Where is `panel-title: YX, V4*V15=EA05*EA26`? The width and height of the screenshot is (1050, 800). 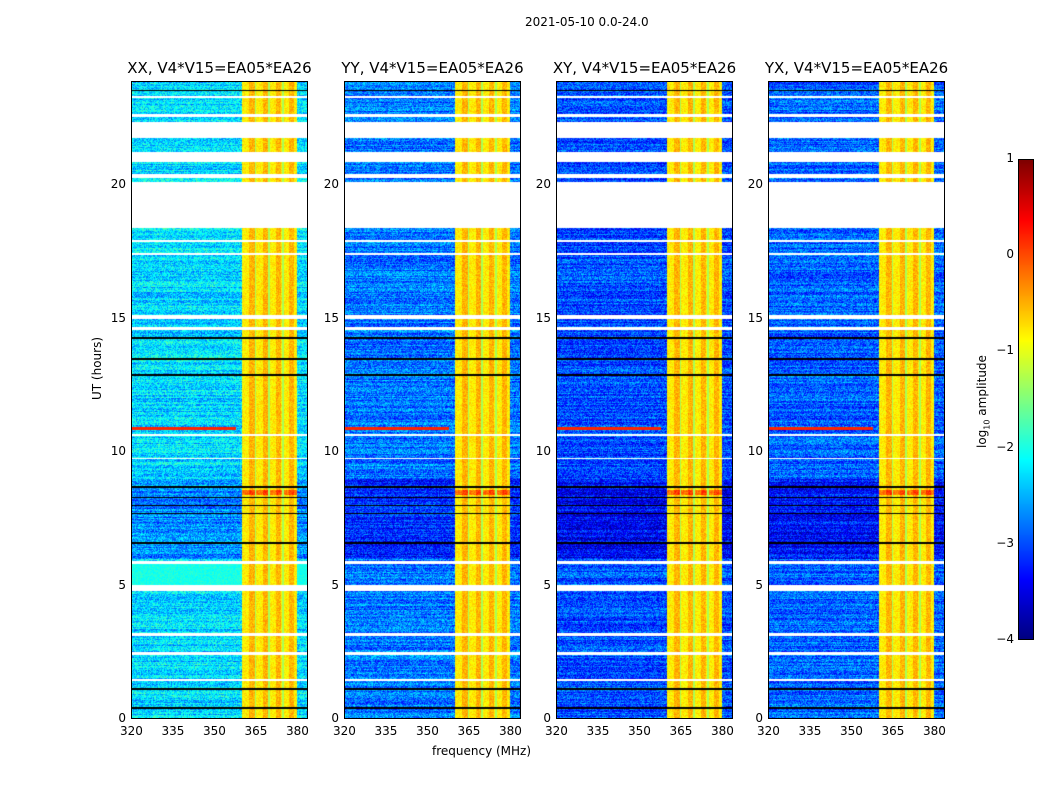 panel-title: YX, V4*V15=EA05*EA26 is located at coordinates (856, 68).